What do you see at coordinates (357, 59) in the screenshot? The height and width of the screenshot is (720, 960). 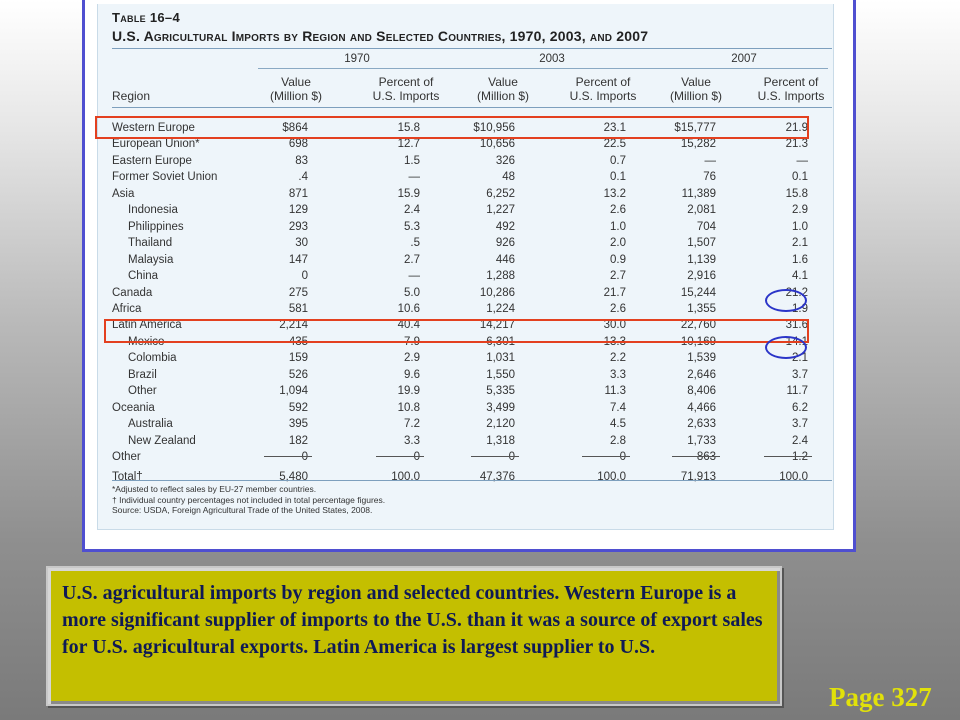 I see `year-1970-label: 1970` at bounding box center [357, 59].